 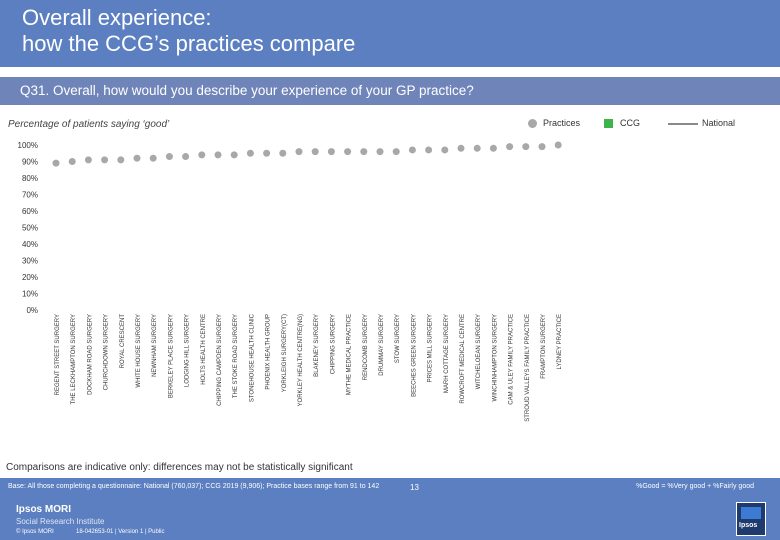 What do you see at coordinates (220, 360) in the screenshot?
I see `category-label: CHIPPING CAMPDEN SURGERY` at bounding box center [220, 360].